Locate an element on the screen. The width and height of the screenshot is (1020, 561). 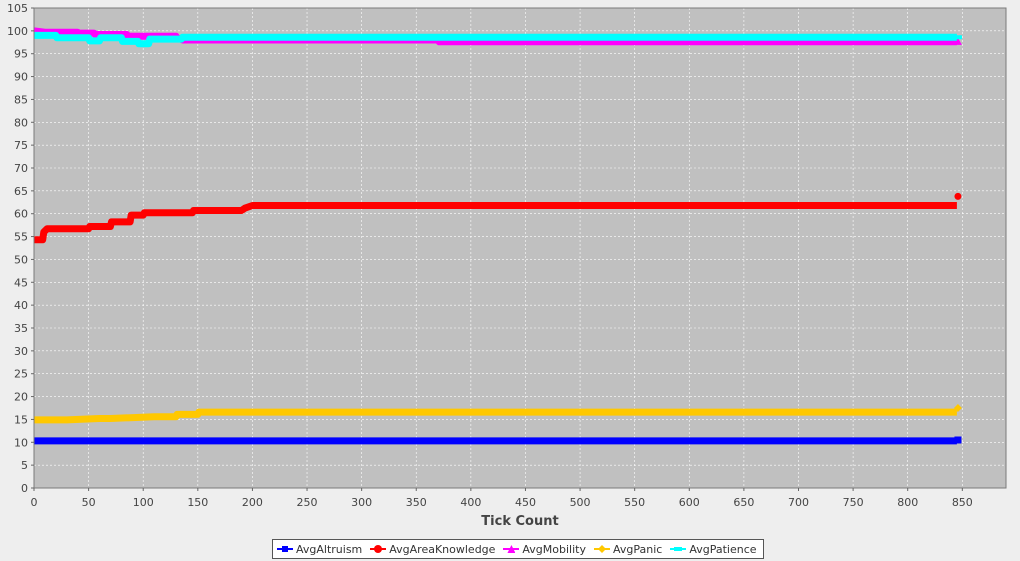
legend-swatch-triangle-icon is located at coordinates (511, 549).